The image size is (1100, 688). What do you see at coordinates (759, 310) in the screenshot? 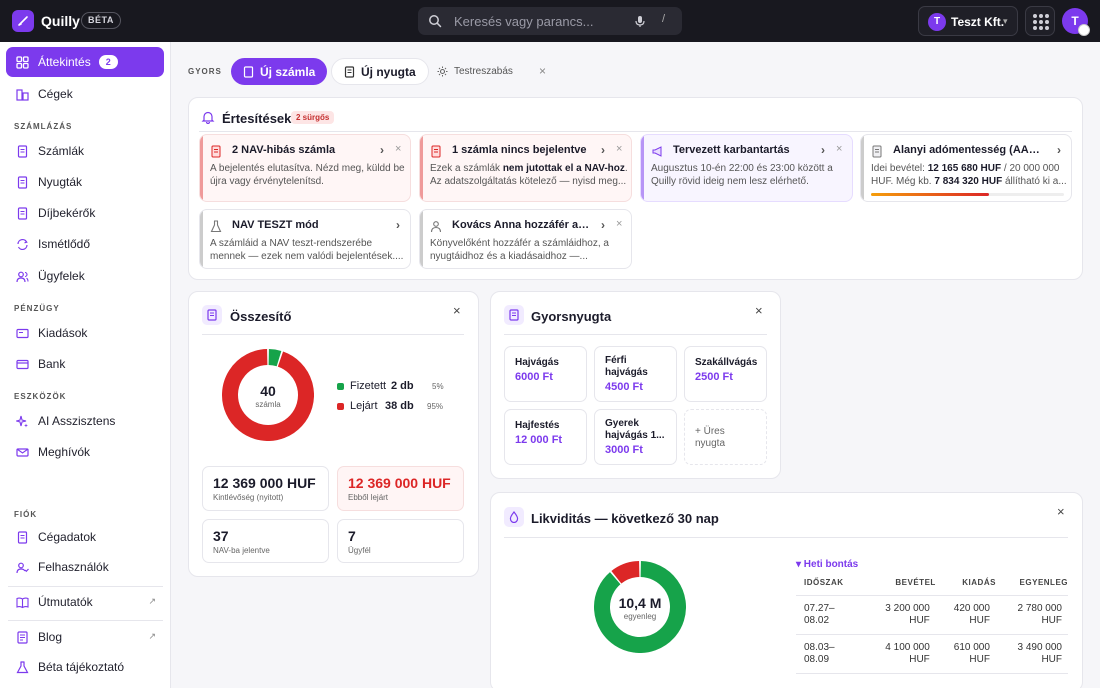
I see `close-quick-receipt-icon: ×` at bounding box center [759, 310].